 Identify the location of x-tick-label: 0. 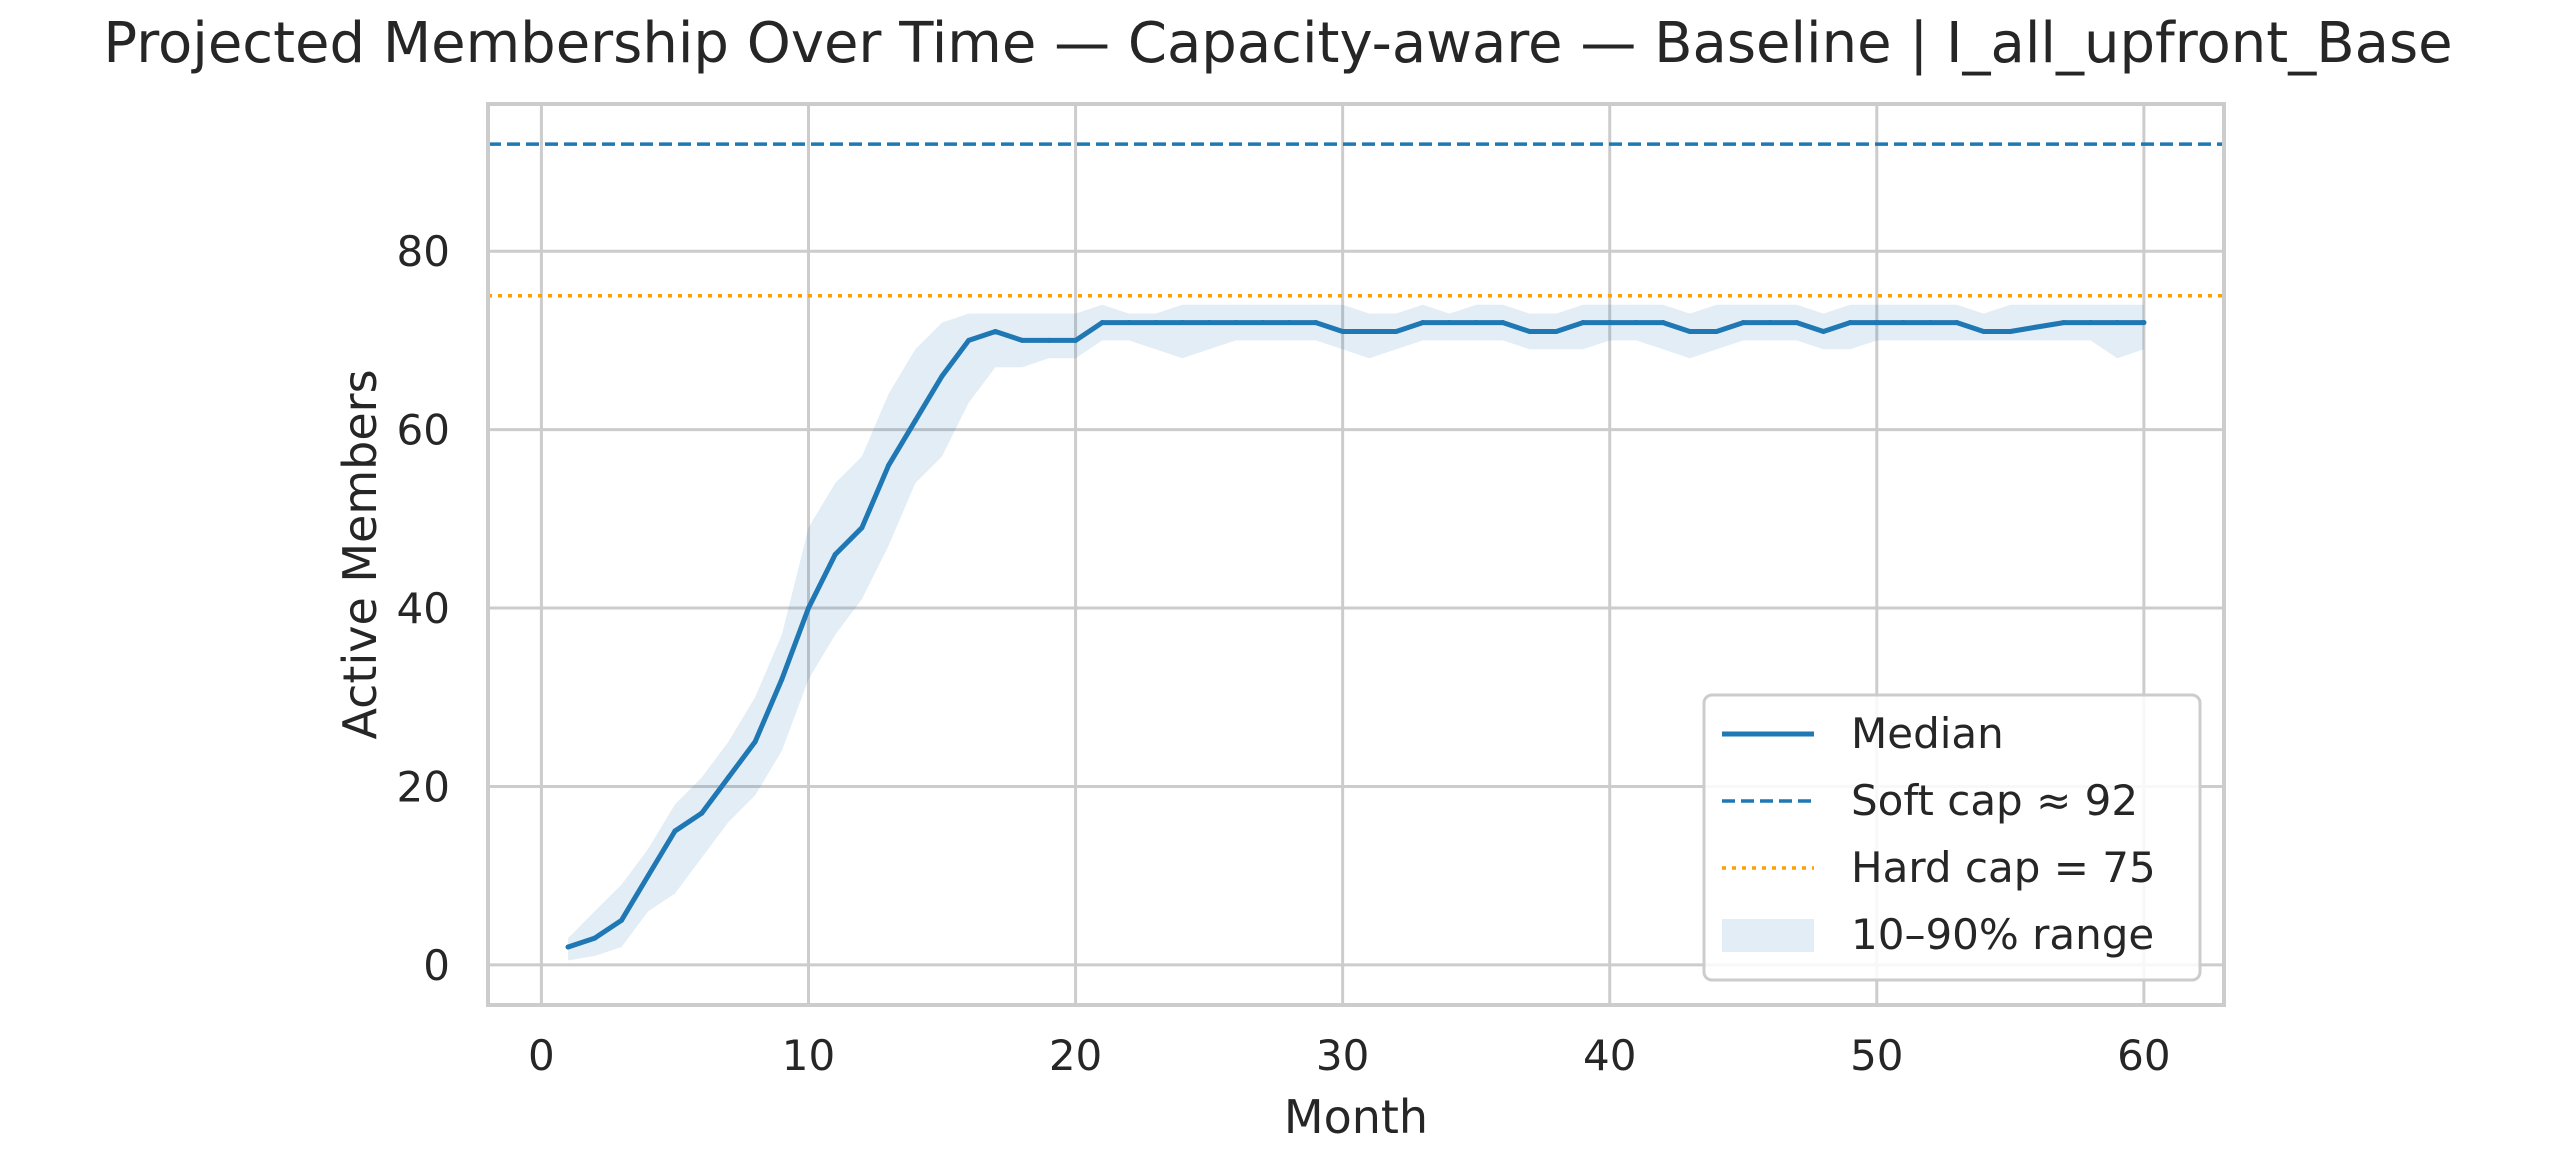
(541, 1055).